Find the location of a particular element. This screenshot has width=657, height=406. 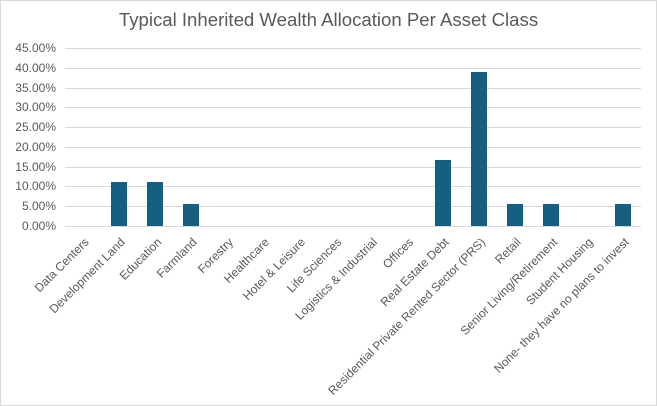

y-tick-label: 15.00% is located at coordinates (35, 167).